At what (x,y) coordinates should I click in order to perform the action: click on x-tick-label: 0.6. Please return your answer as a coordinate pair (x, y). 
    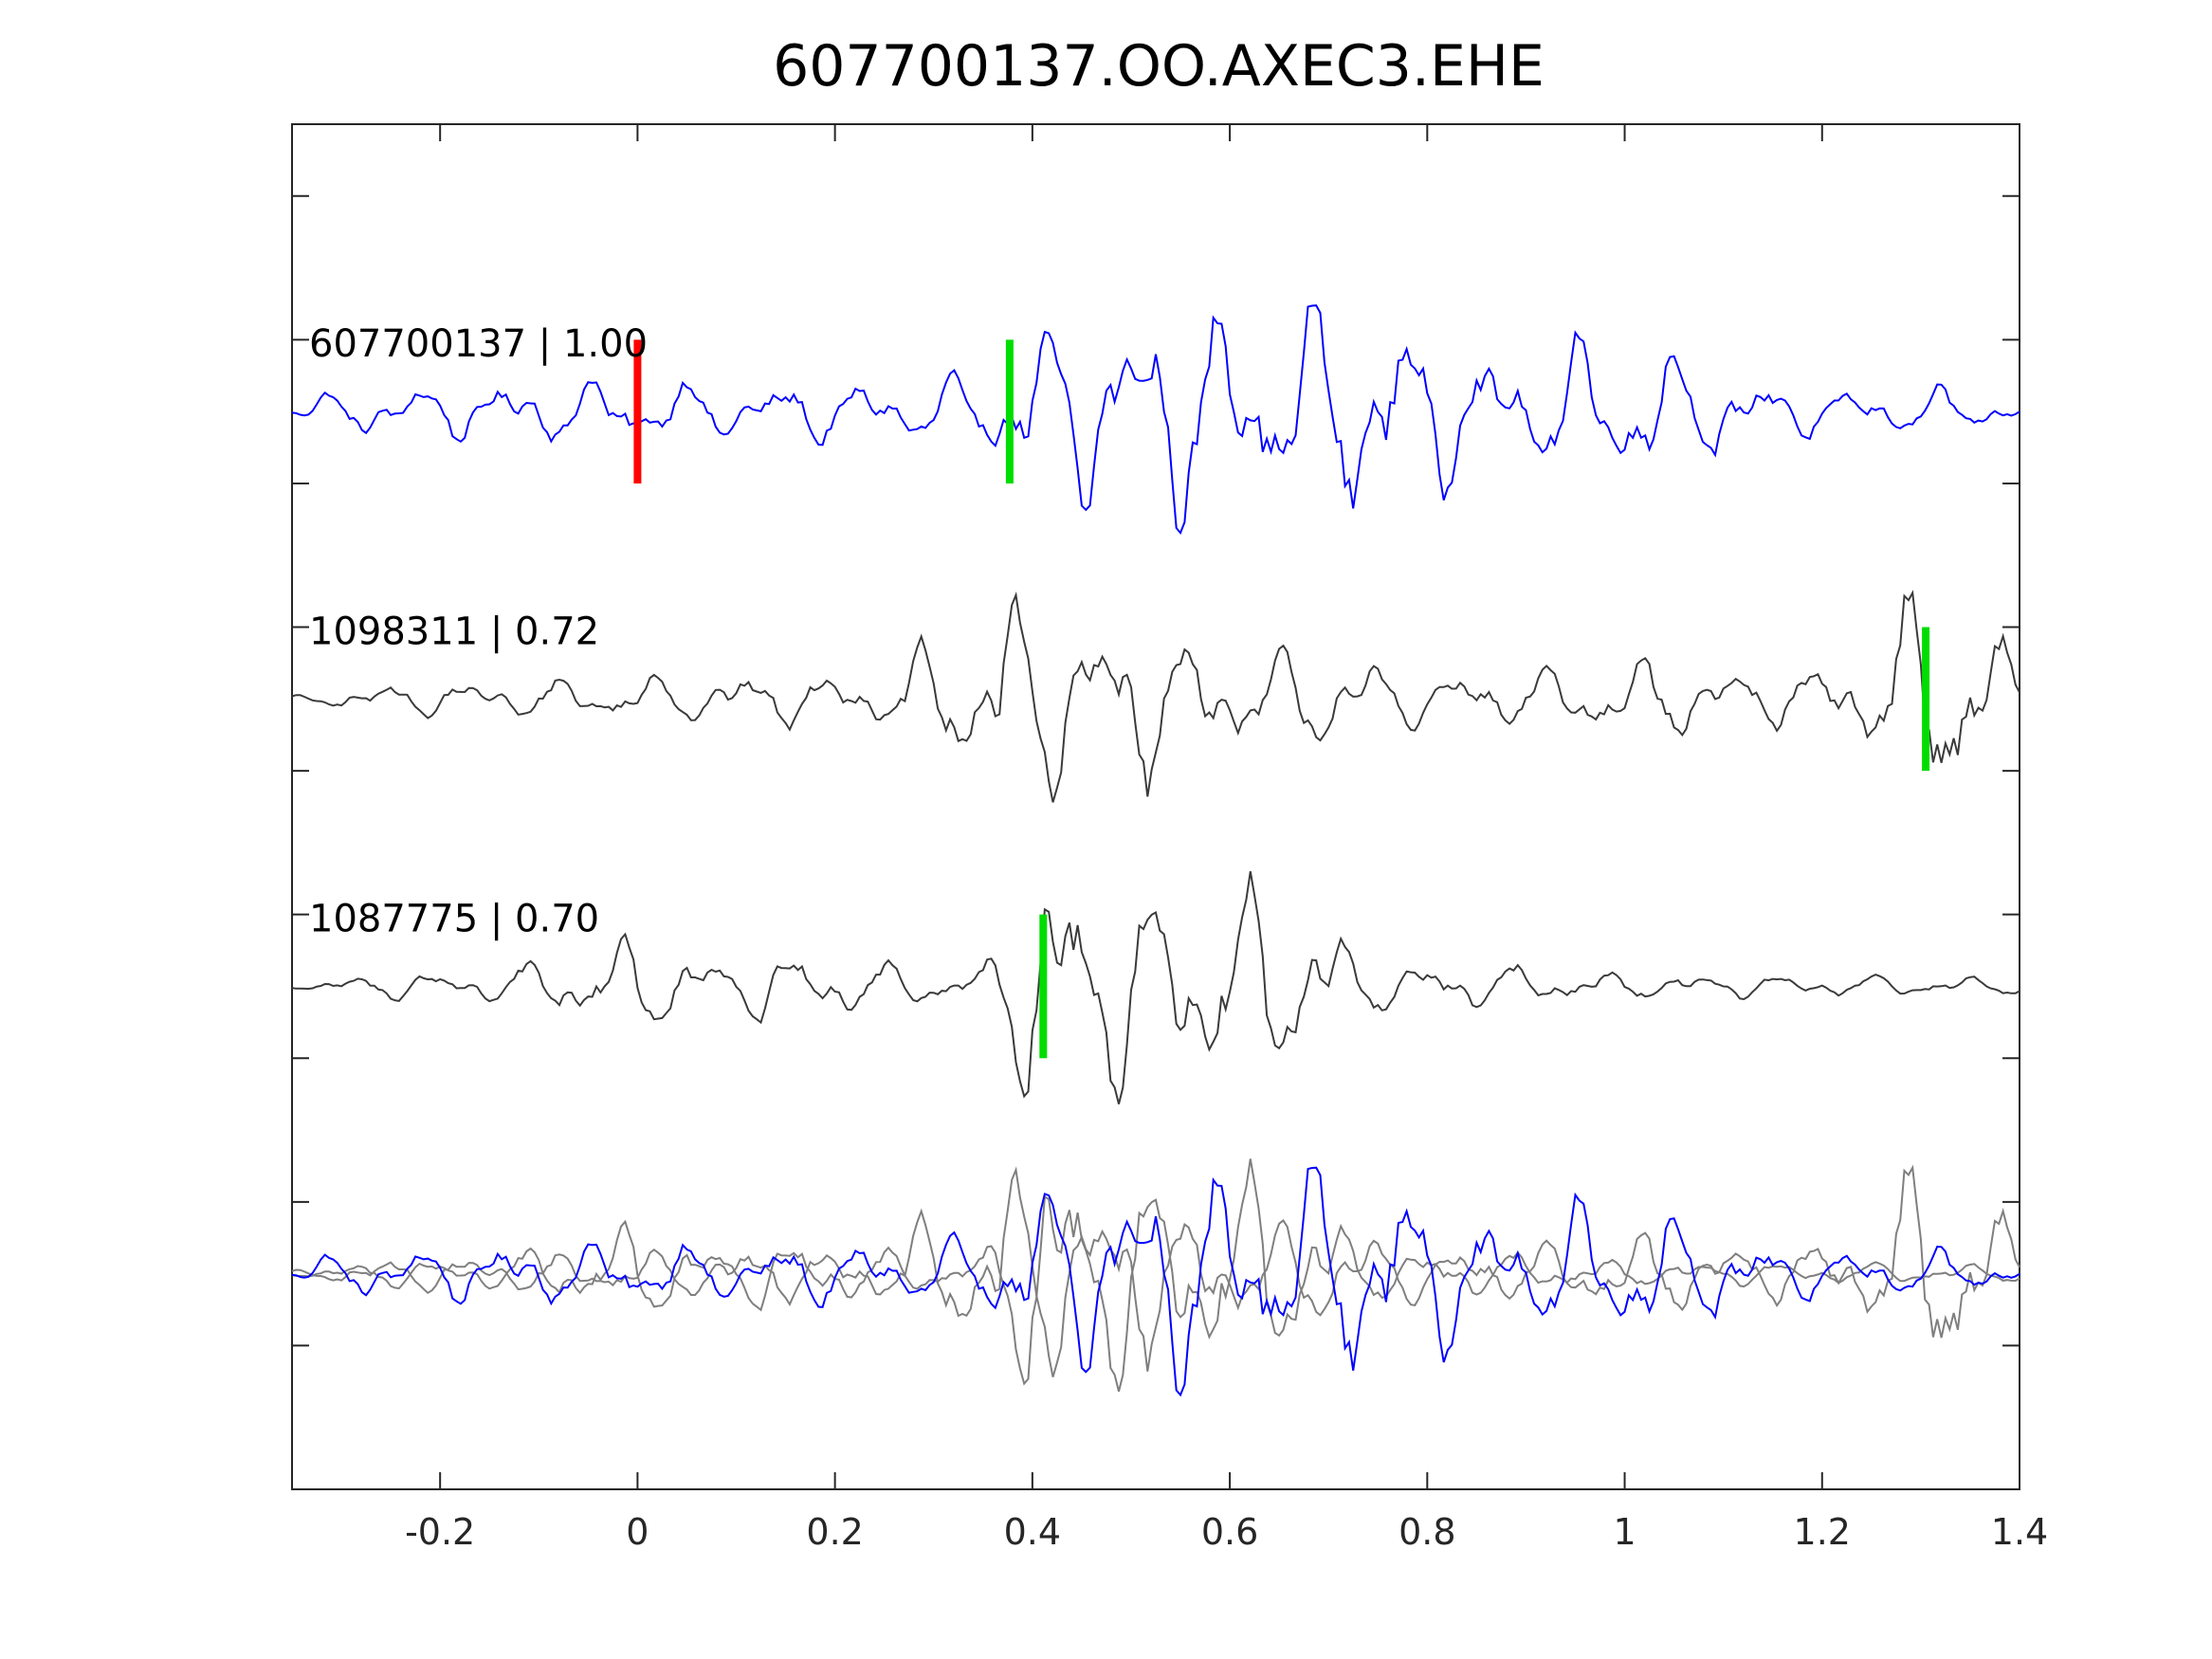
    Looking at the image, I should click on (1229, 1532).